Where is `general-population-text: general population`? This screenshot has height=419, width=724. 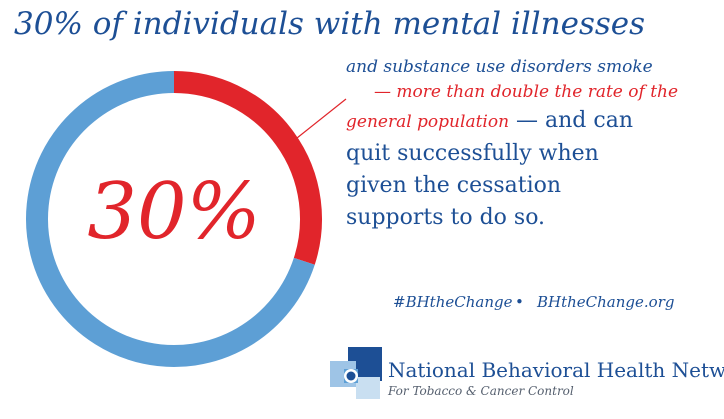
general-population-text: general population is located at coordinates (428, 122).